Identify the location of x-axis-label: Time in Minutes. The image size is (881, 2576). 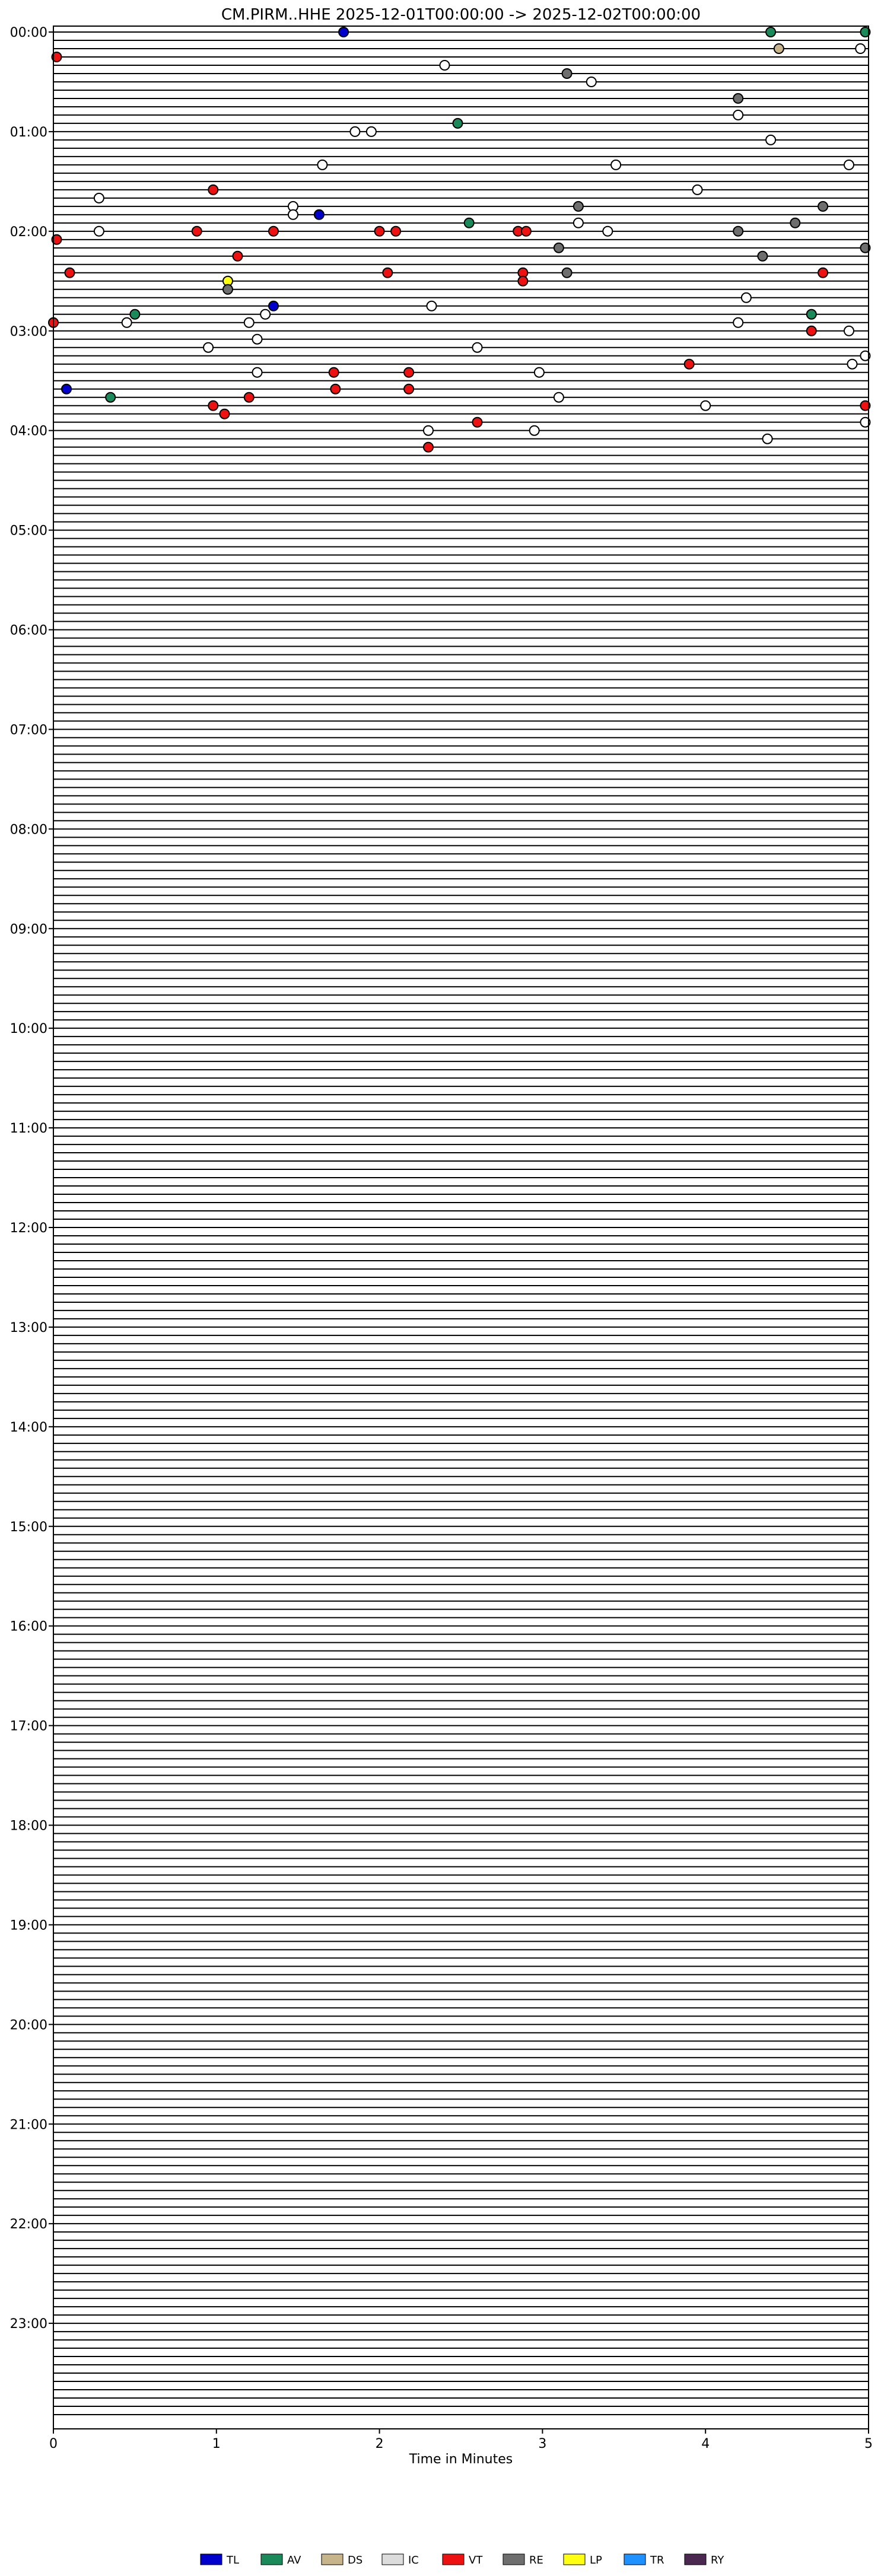
(461, 2459).